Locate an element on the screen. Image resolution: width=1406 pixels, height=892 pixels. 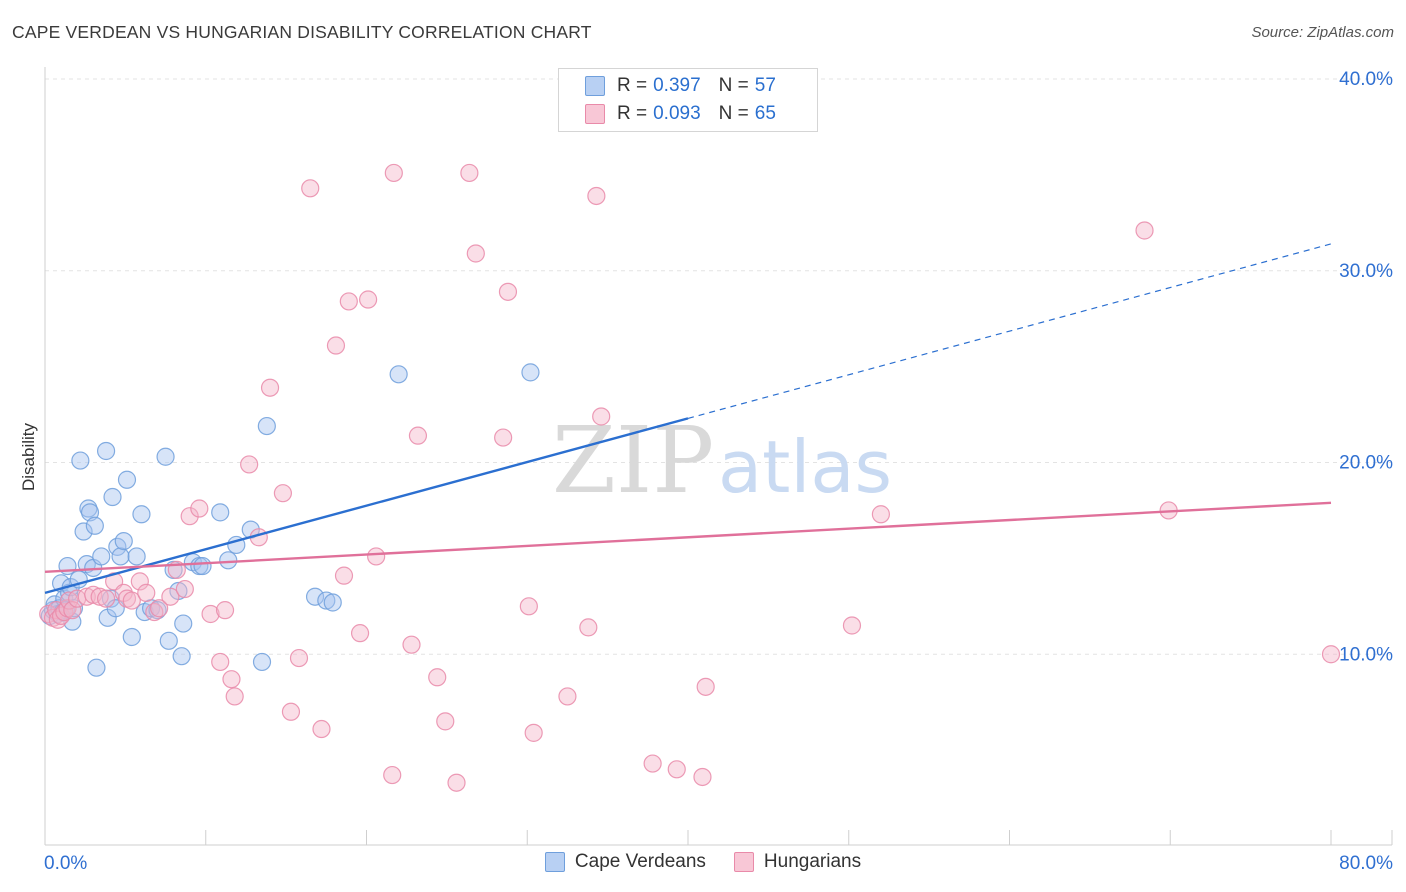
trendline-cape-verdeans-extension is located at coordinates (1009, 331).